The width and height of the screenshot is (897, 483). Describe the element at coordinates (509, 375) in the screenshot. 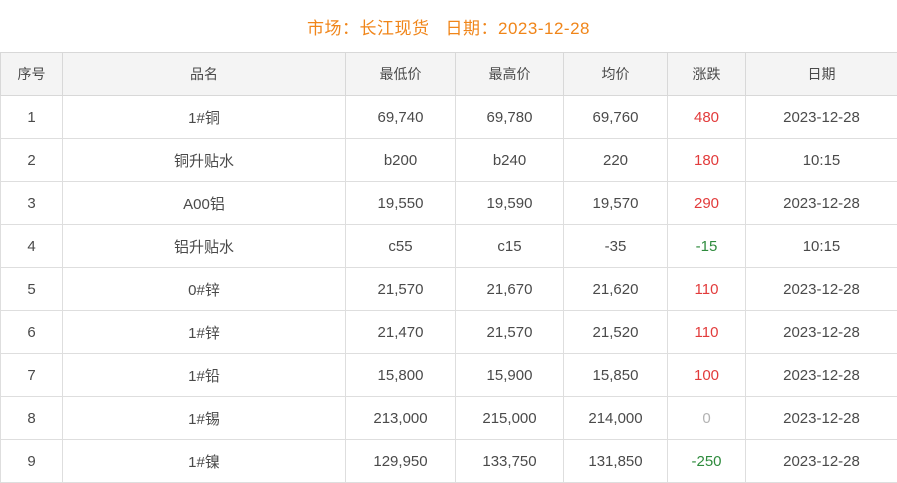

I see `cell-high-price: 15,900` at that location.